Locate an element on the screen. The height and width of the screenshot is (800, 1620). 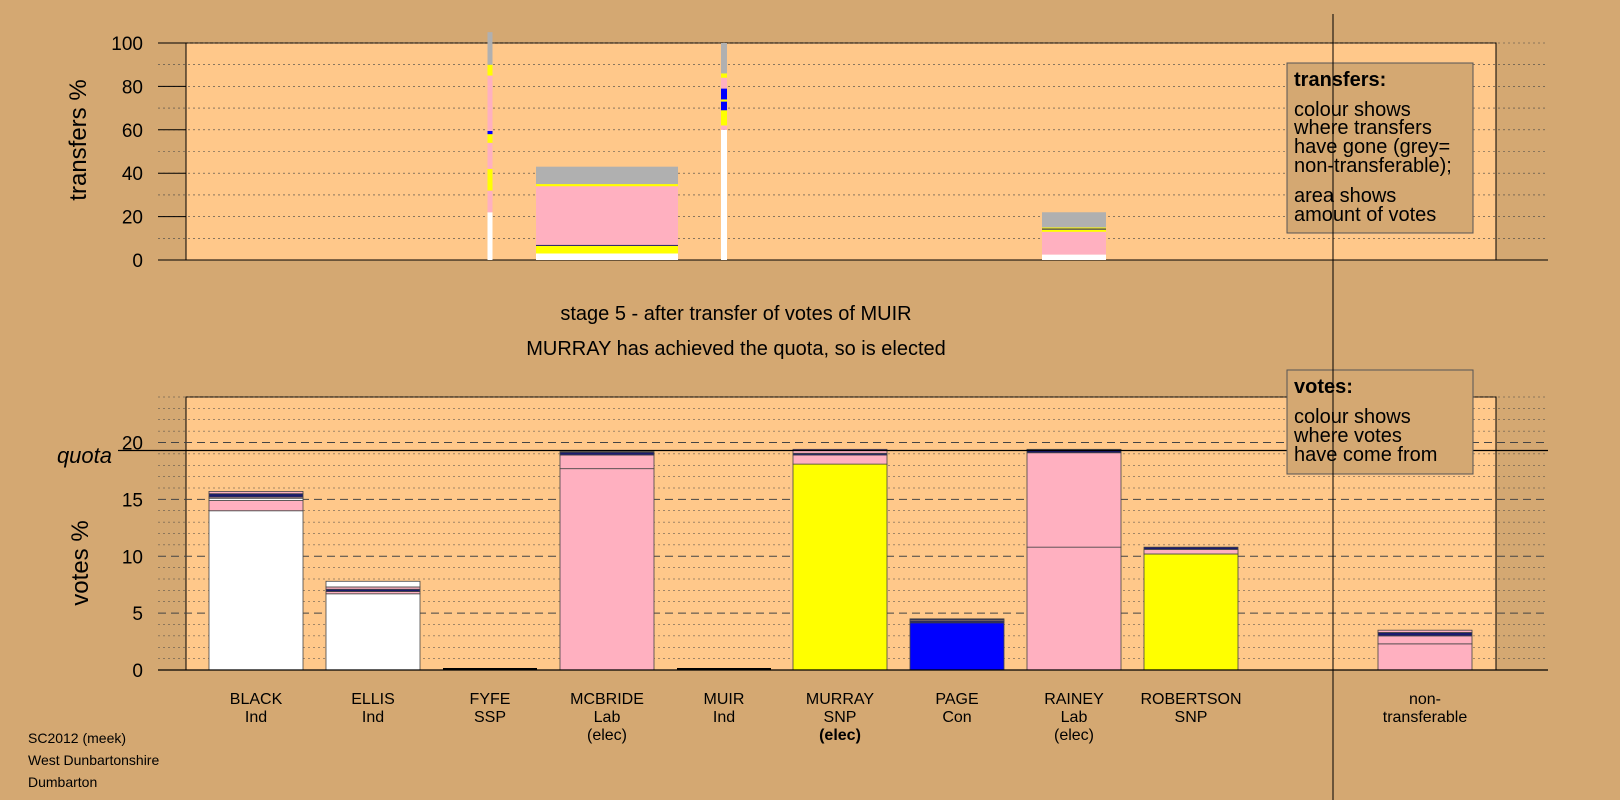
footer-line: West Dunbartonshire is located at coordinates (93, 760).